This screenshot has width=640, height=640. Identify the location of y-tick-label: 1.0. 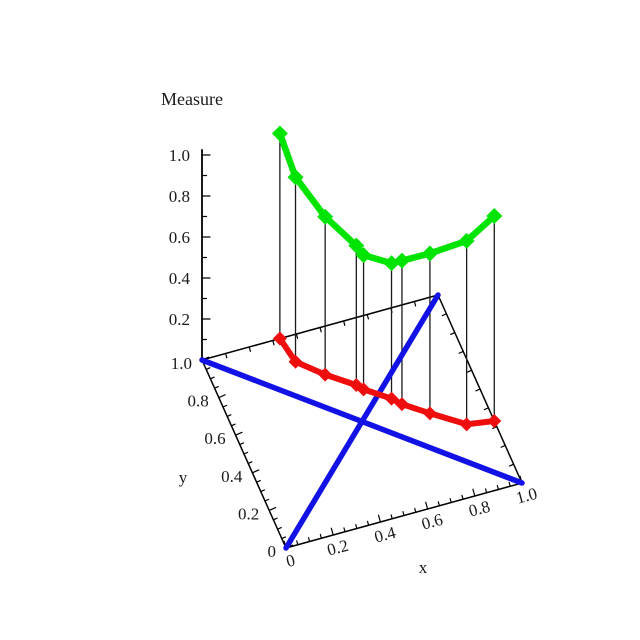
(181, 363).